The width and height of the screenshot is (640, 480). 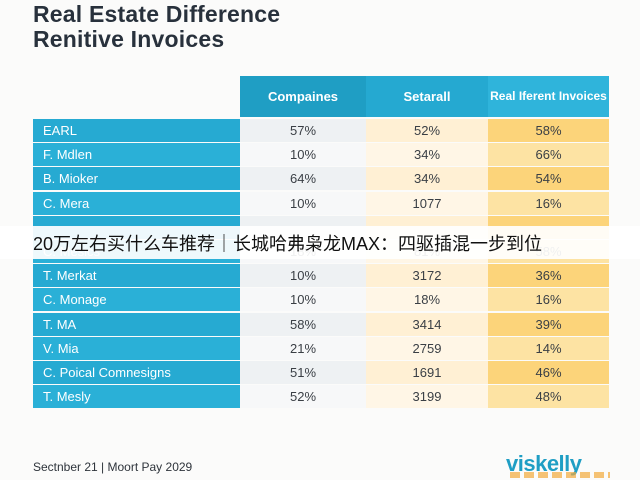 I want to click on row-label-cell: F. Mdlen, so click(x=136, y=155).